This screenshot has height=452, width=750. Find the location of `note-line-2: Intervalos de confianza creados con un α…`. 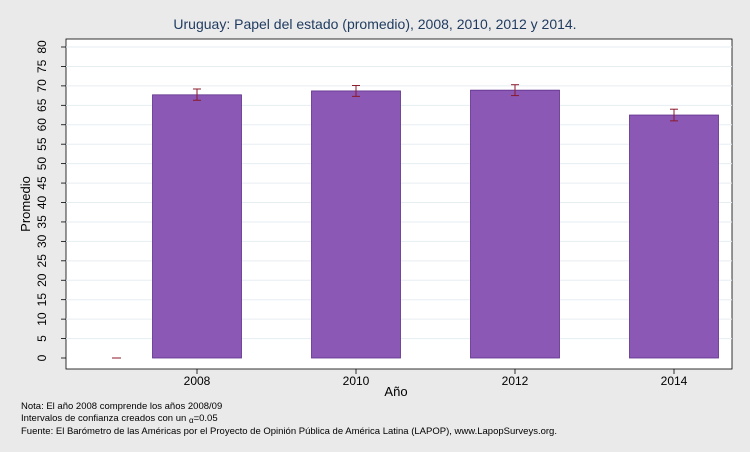

note-line-2: Intervalos de confianza creados con un α… is located at coordinates (289, 420).